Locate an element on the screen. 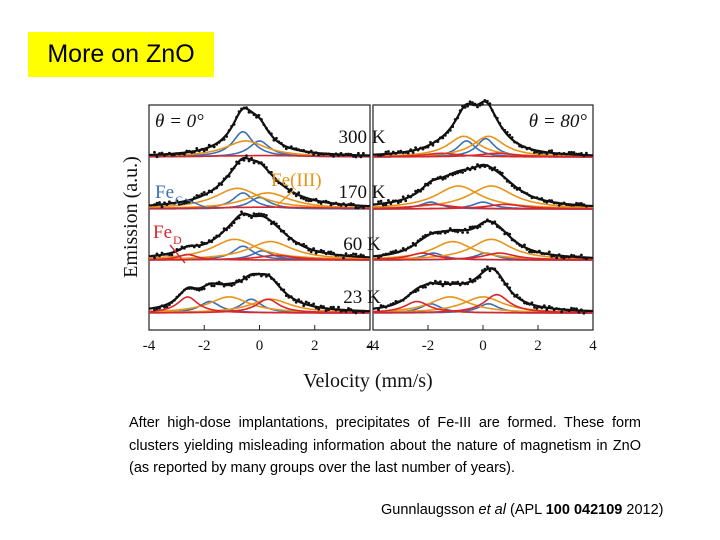  slide-title: More on ZnO is located at coordinates (121, 54).